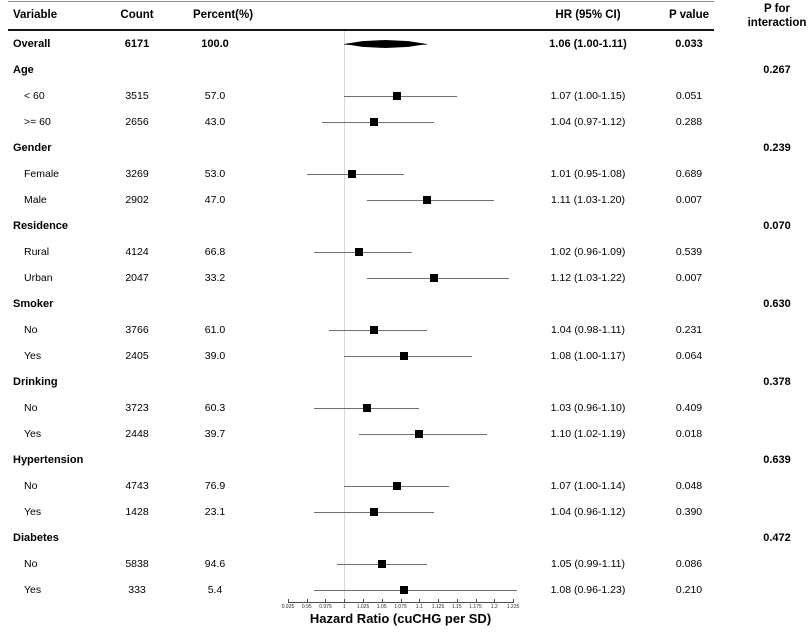  I want to click on variable-label: Overall, so click(32, 44).